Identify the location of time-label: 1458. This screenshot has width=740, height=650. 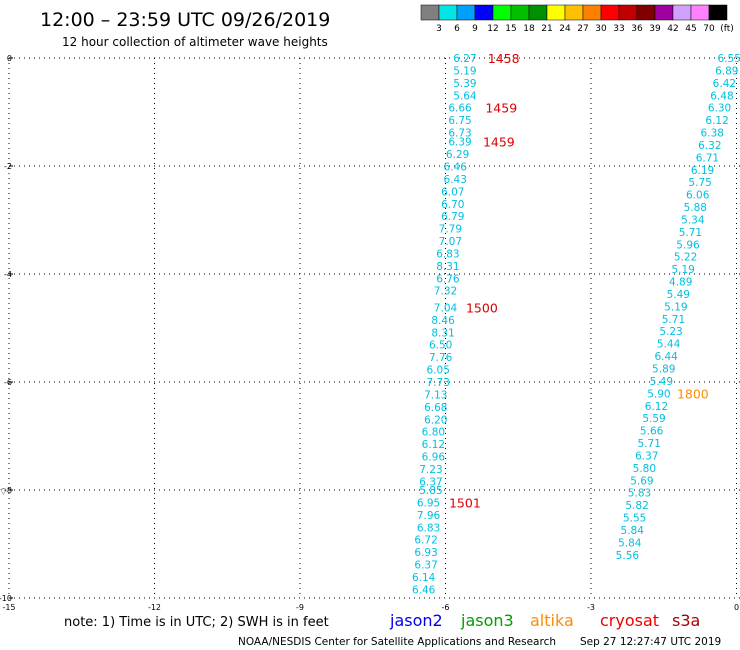
(504, 58).